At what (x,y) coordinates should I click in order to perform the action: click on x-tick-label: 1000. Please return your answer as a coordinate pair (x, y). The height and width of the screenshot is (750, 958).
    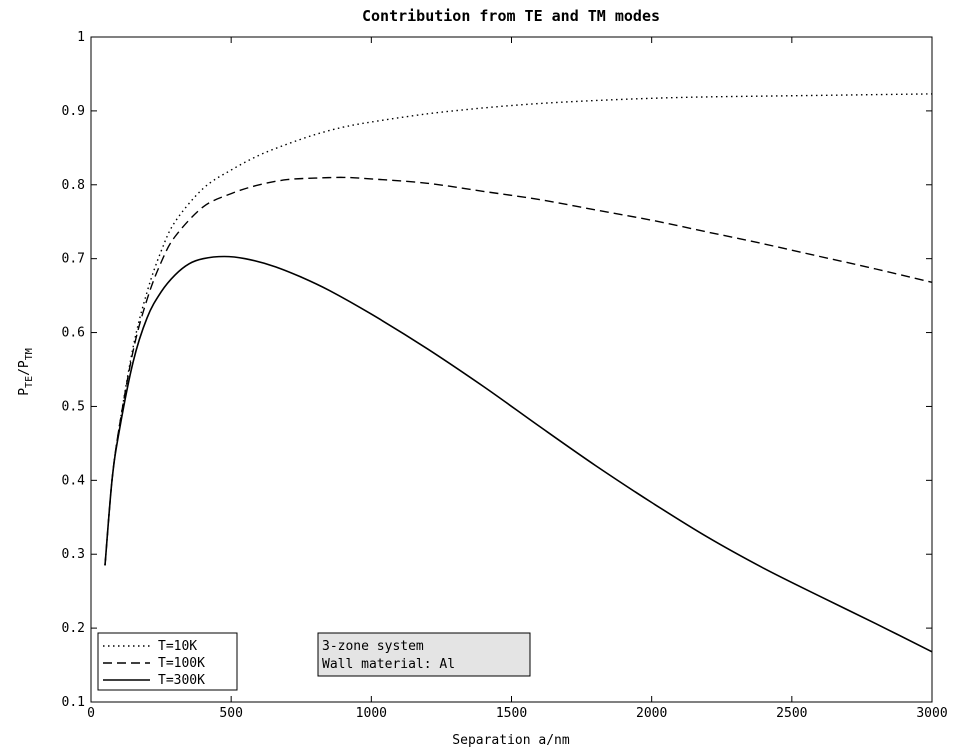
    Looking at the image, I should click on (371, 713).